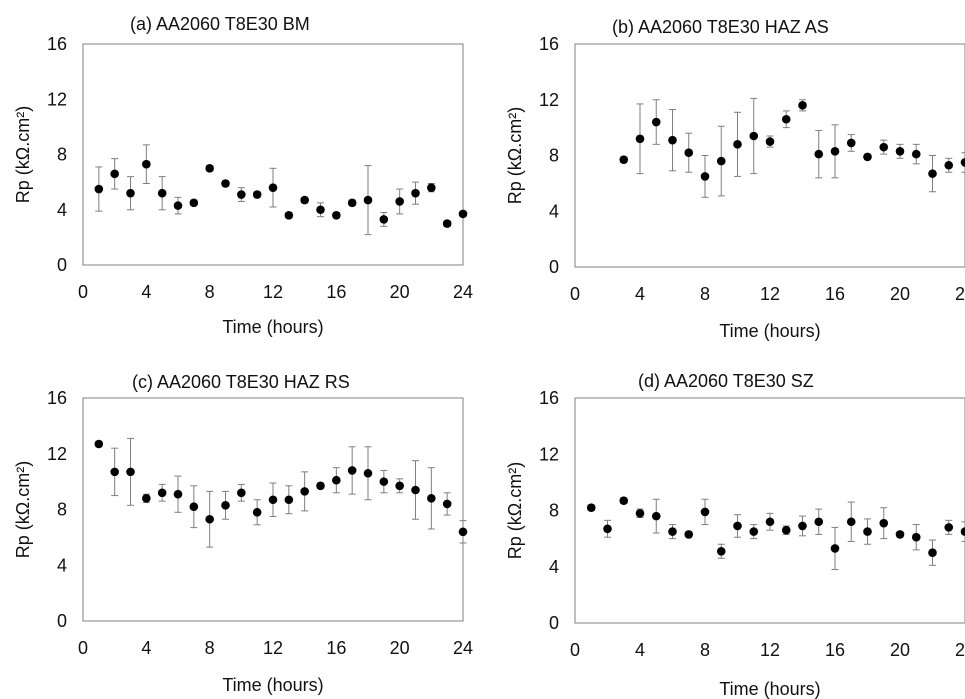 The width and height of the screenshot is (965, 699). Describe the element at coordinates (273, 509) in the screenshot. I see `panel-haz-rs-plot-area` at that location.